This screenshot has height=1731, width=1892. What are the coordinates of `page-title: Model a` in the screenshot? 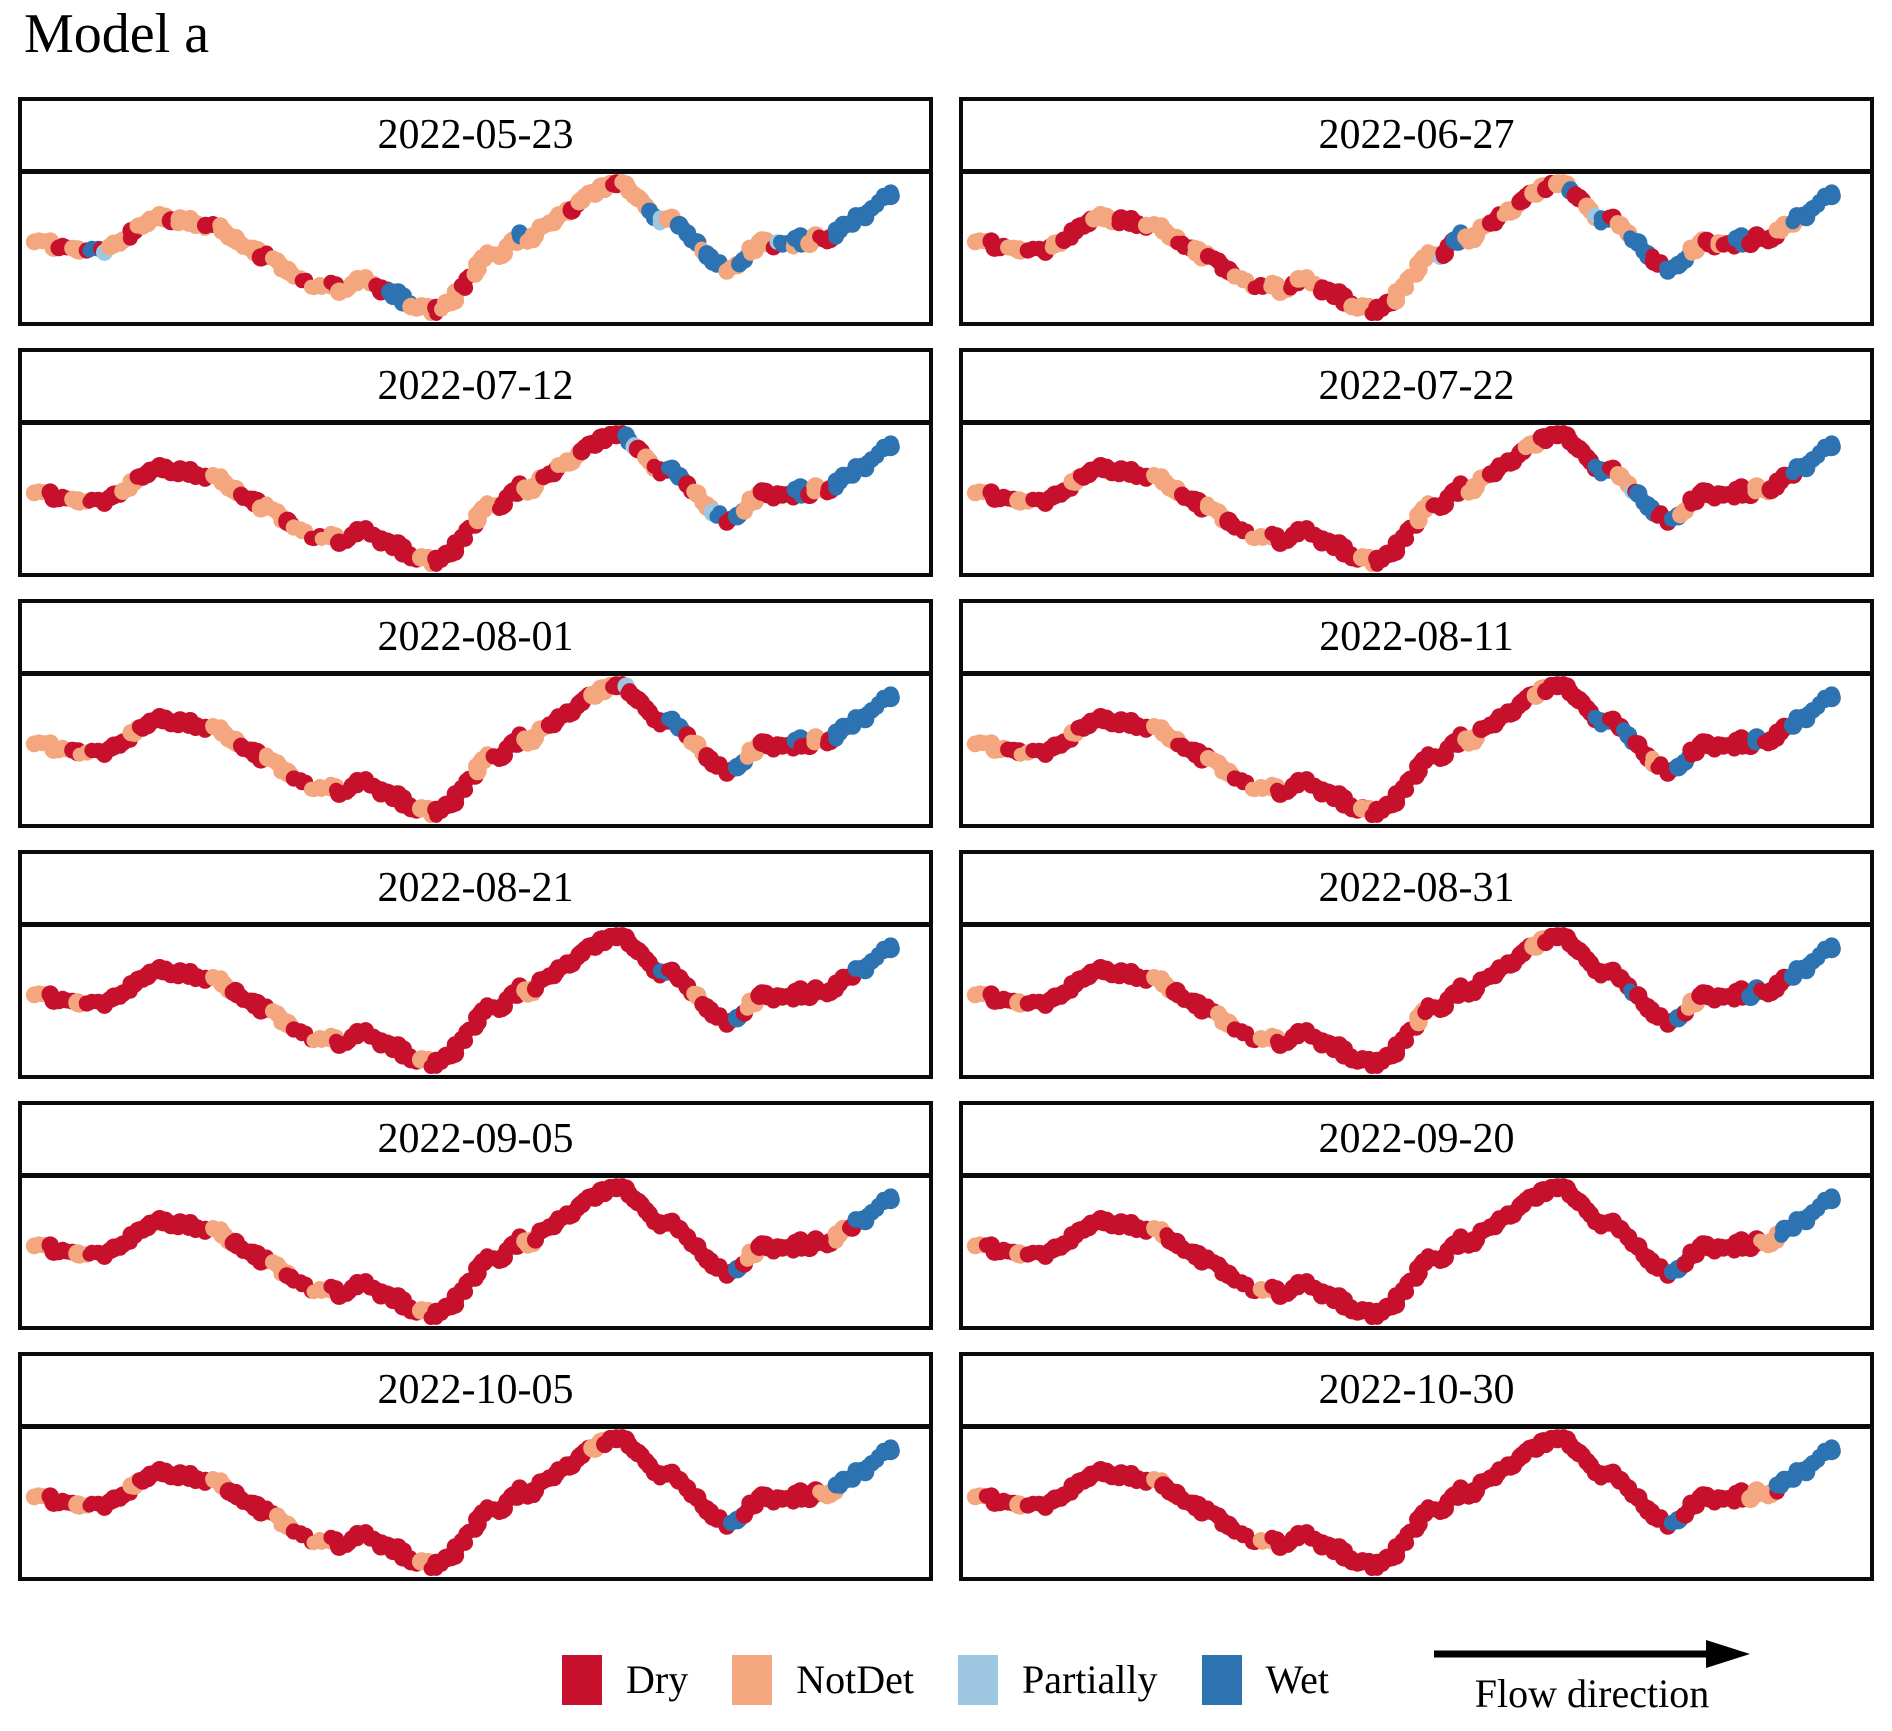 It's located at (117, 34).